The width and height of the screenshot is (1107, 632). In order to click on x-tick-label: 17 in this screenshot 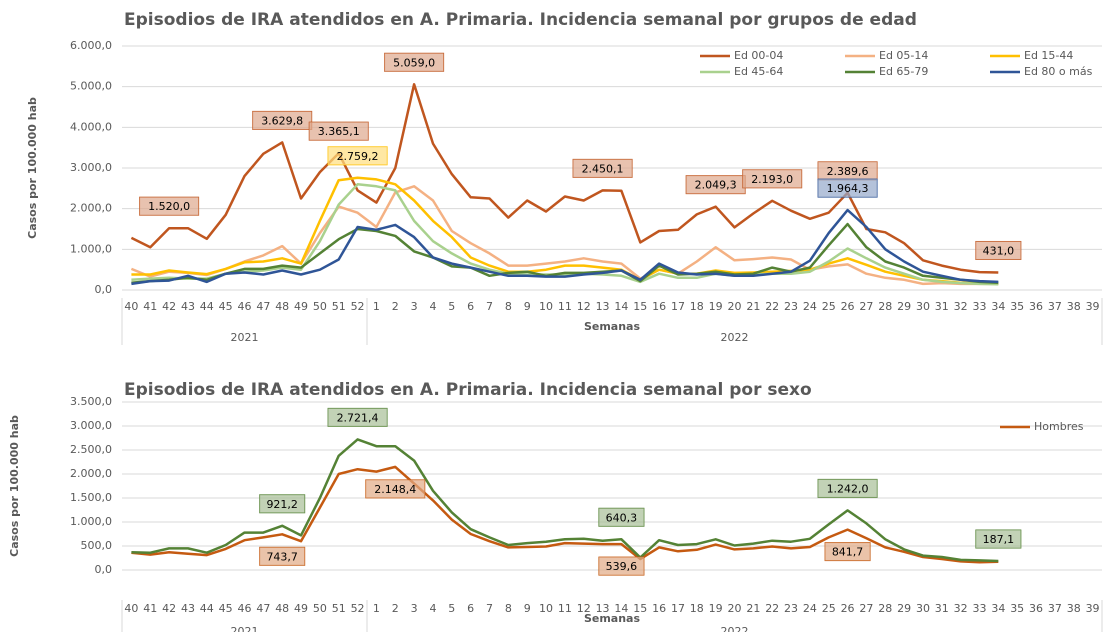, I will do `click(678, 608)`.